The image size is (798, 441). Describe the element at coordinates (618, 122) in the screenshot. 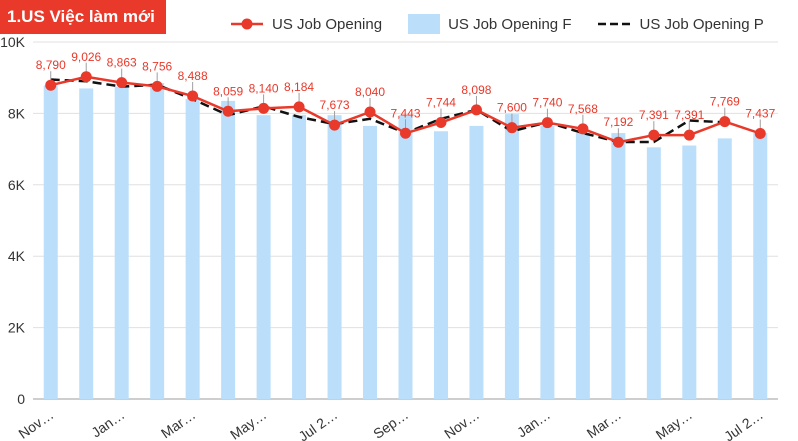

I see `data-label: 7,192` at that location.